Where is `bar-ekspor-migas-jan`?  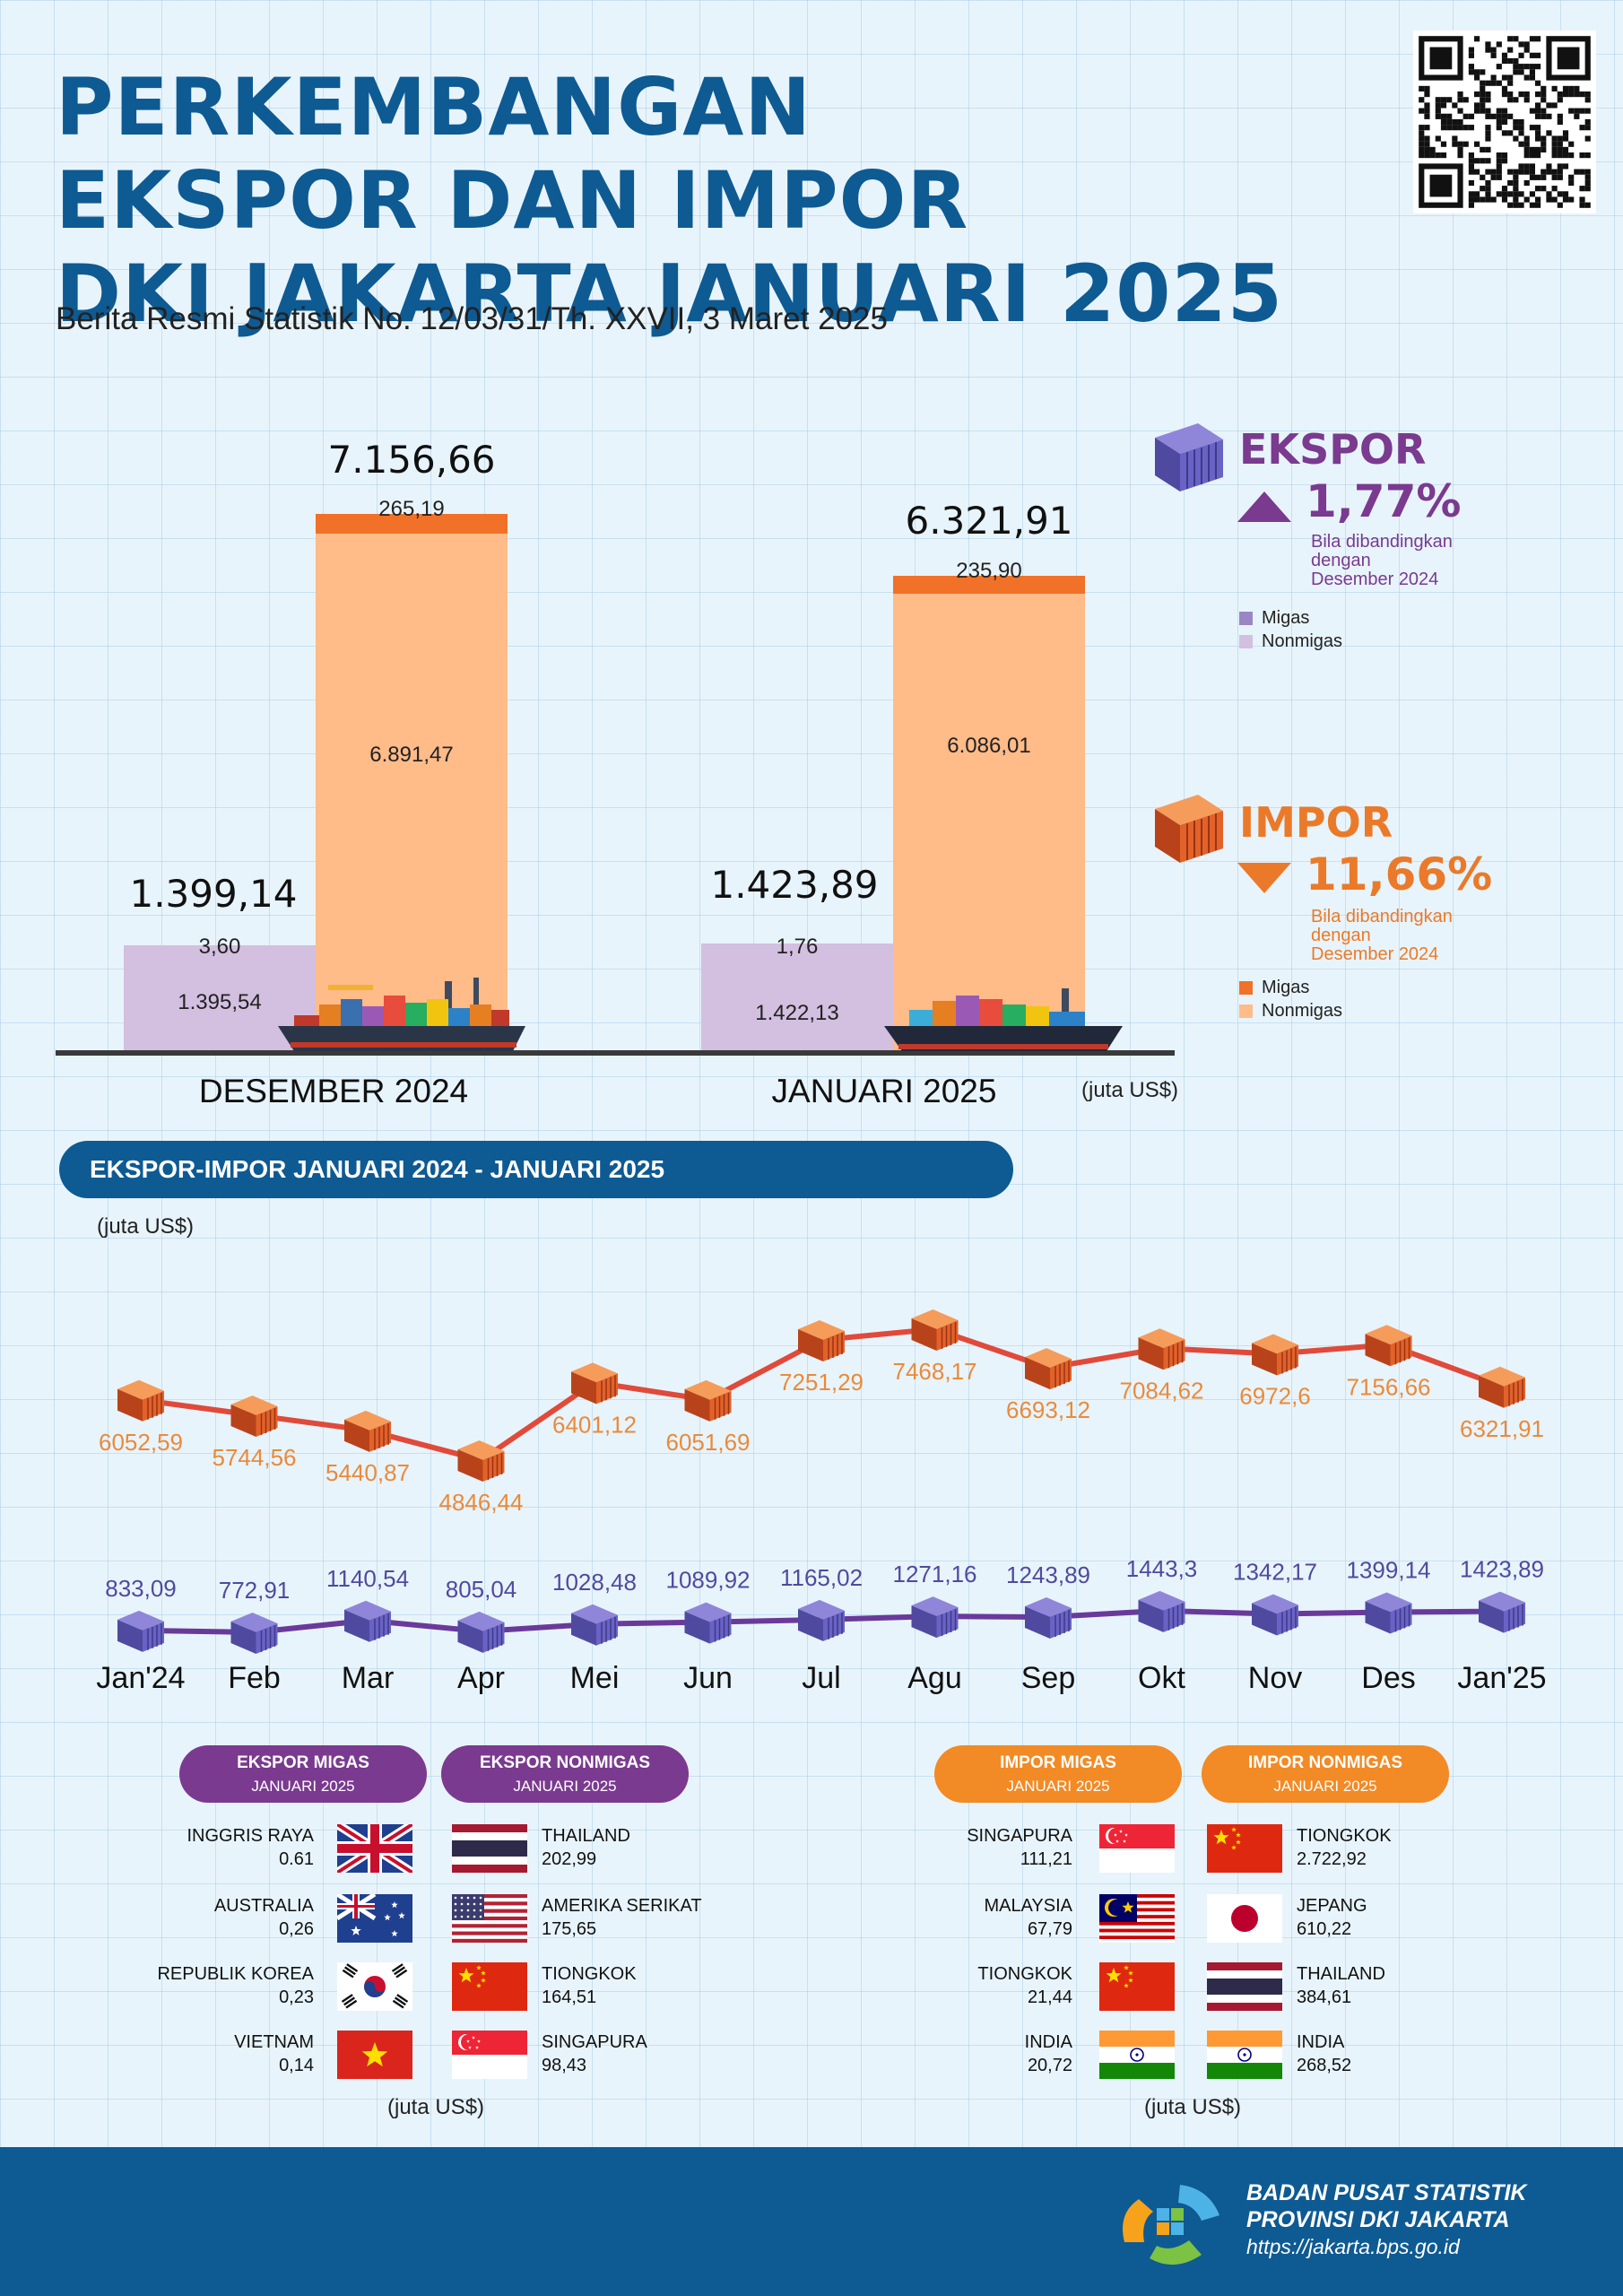 bar-ekspor-migas-jan is located at coordinates (797, 944).